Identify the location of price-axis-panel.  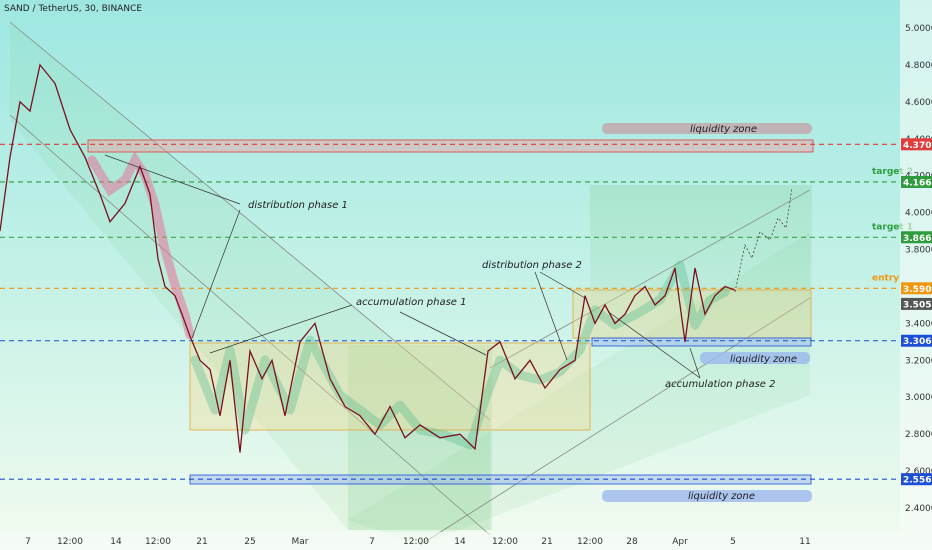
(916, 275).